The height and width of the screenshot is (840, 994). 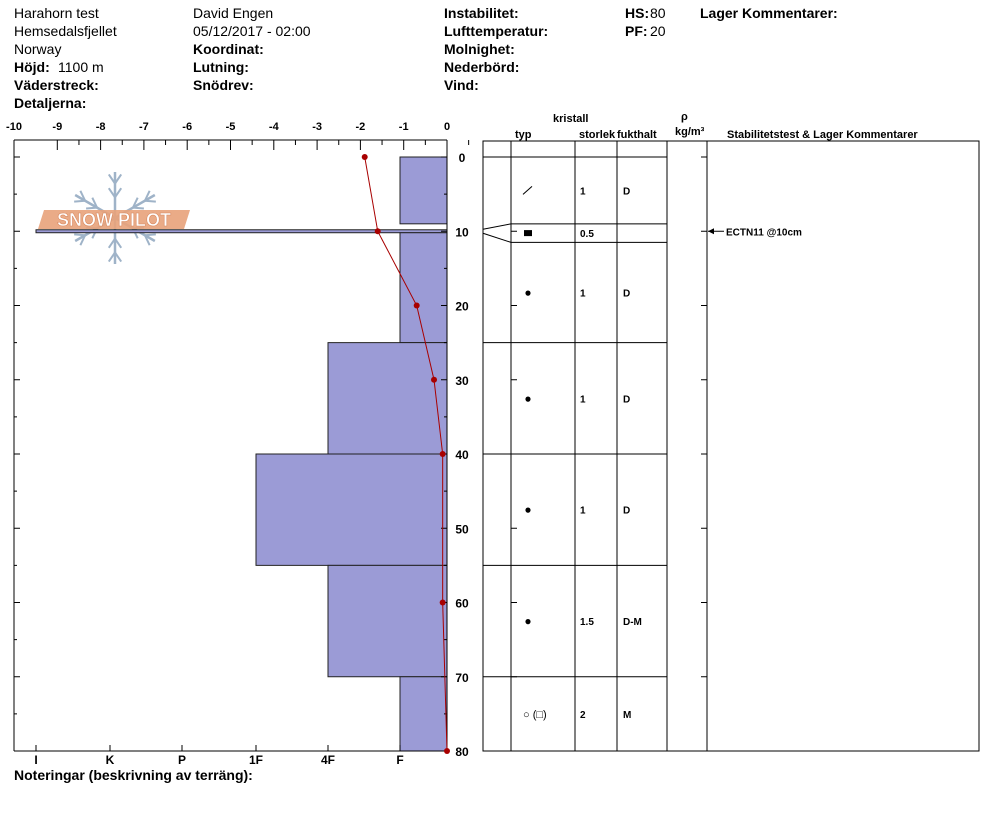 I want to click on stability-header: Stabilitetstest & Lager Kommentarer, so click(x=822, y=135).